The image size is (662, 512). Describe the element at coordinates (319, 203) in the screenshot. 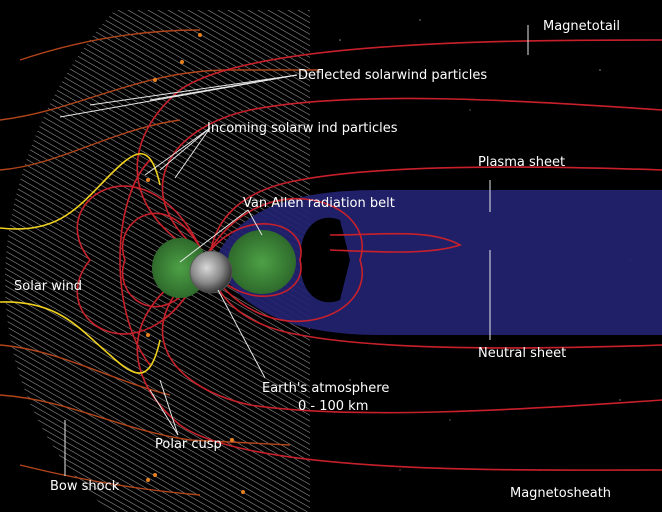

I see `label-van-allen-belt: Van Allen radiation belt` at that location.